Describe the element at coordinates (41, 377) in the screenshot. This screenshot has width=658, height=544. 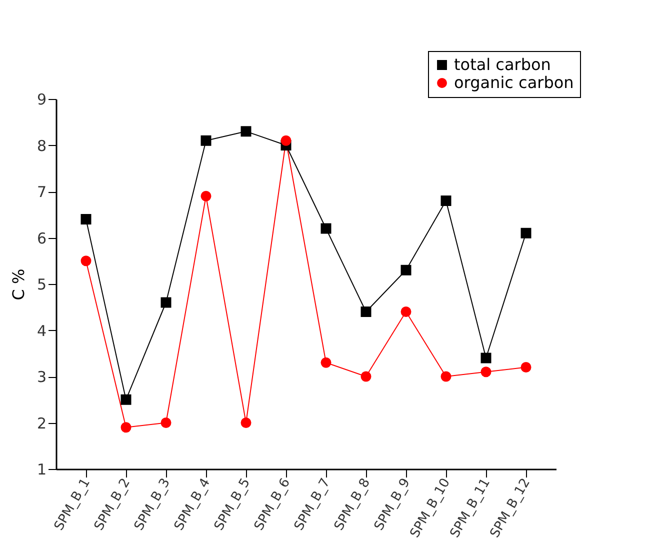
I see `y-tick-label: 3` at that location.